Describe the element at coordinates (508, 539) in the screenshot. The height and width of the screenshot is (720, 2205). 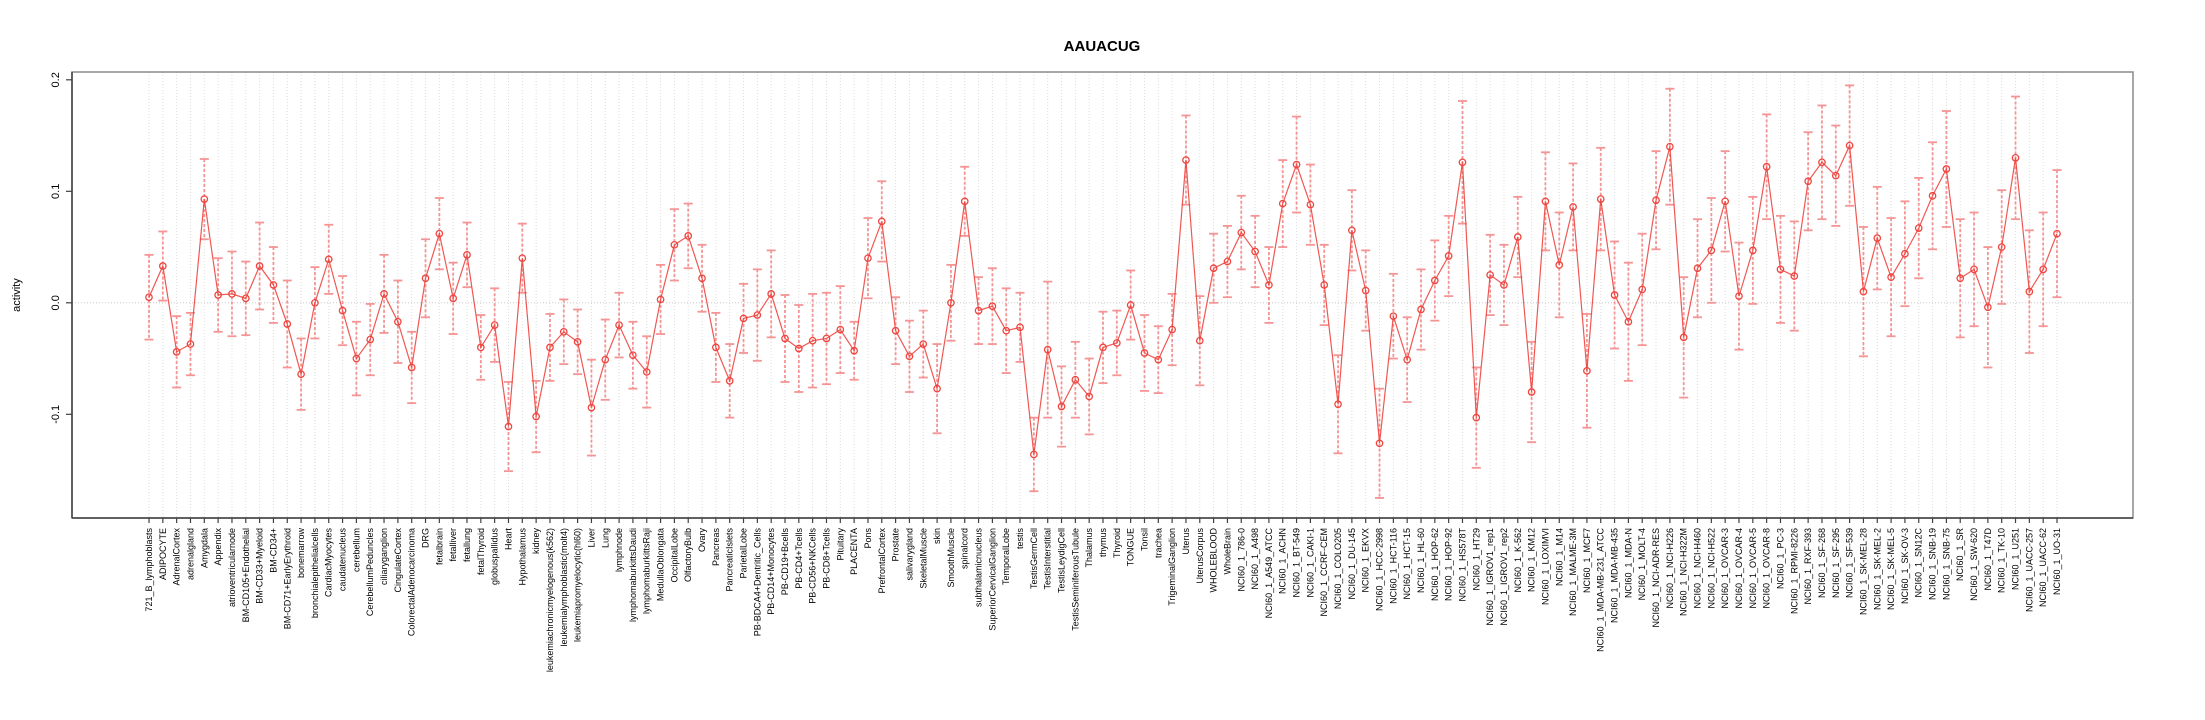
I see `x-axis-label: Heart` at that location.